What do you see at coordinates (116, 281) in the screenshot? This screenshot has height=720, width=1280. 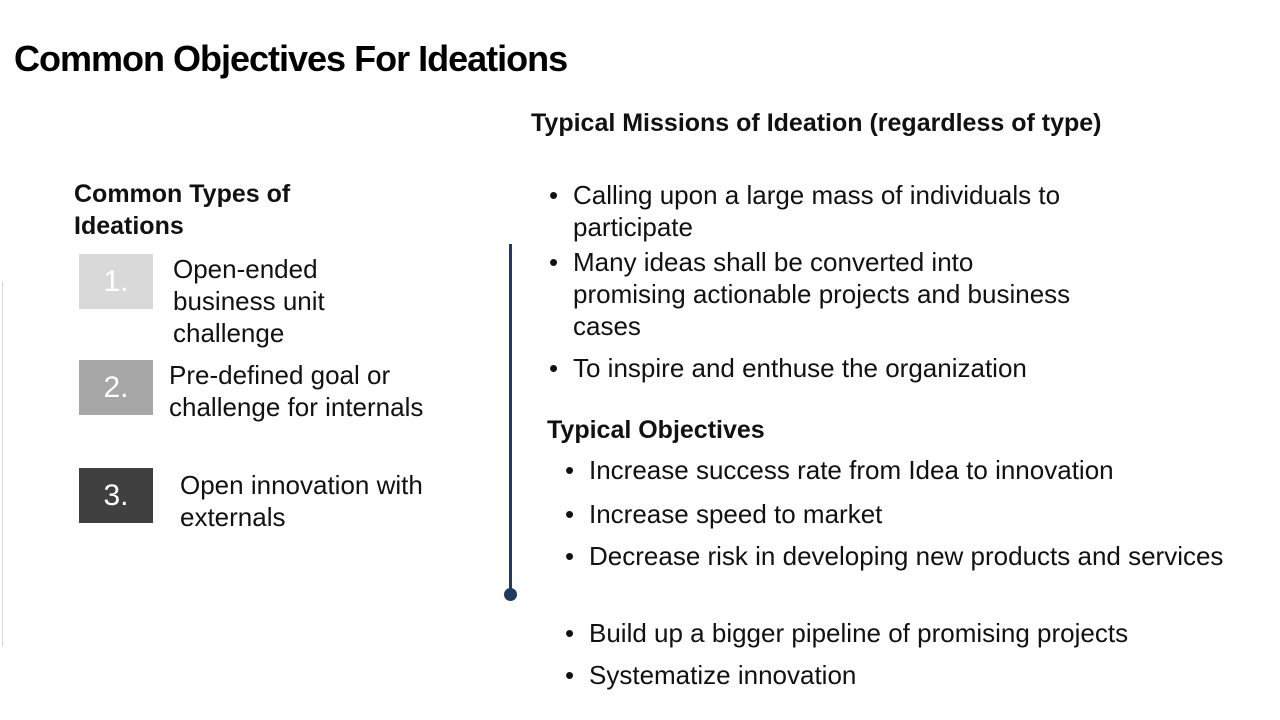 I see `type-number-box-1: 1.` at bounding box center [116, 281].